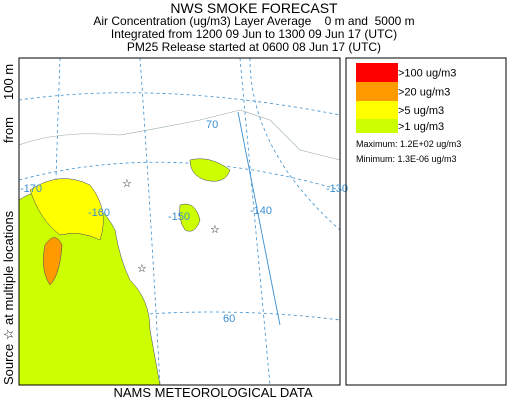 This screenshot has width=509, height=406. What do you see at coordinates (8, 357) in the screenshot?
I see `side-label-part: Source ☆` at bounding box center [8, 357].